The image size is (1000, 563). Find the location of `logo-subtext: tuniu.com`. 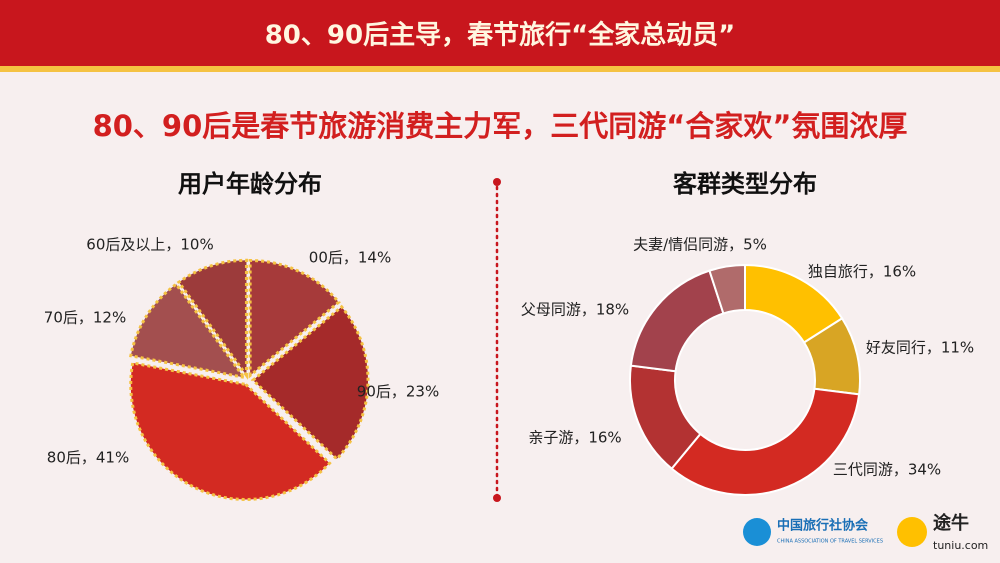

logo-subtext: tuniu.com is located at coordinates (960, 545).